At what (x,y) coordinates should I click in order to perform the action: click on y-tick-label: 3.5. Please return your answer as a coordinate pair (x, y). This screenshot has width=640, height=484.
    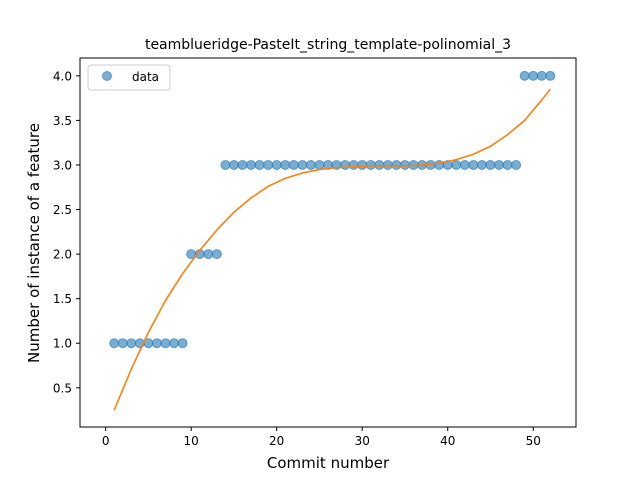
    Looking at the image, I should click on (62, 121).